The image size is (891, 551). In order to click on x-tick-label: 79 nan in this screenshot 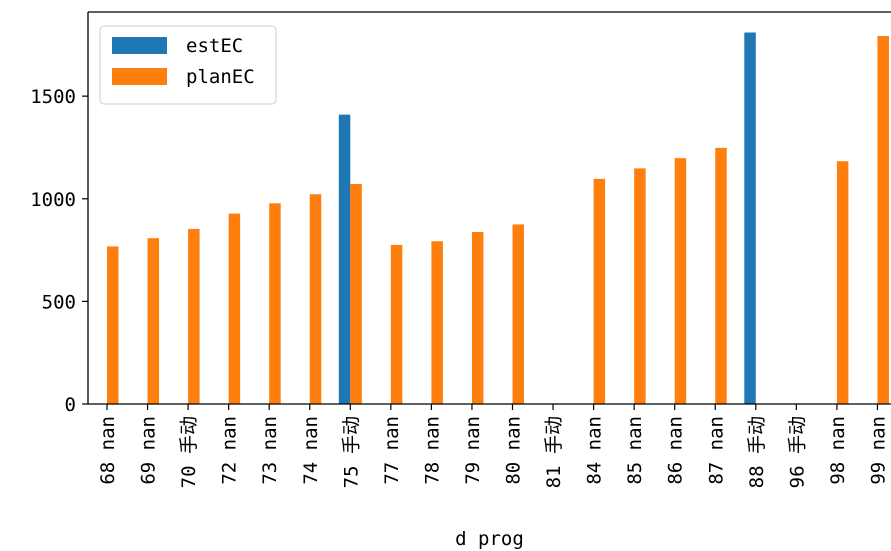, I will do `click(473, 450)`.